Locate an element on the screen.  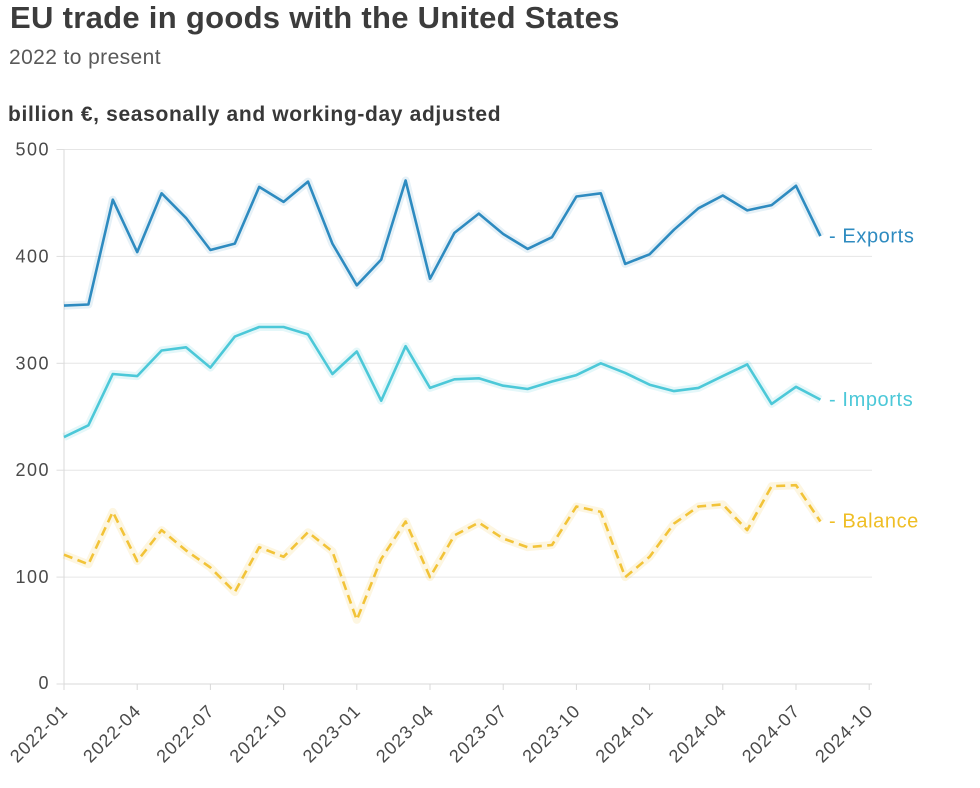
svg-text: 2023-01 is located at coordinates (332, 734).